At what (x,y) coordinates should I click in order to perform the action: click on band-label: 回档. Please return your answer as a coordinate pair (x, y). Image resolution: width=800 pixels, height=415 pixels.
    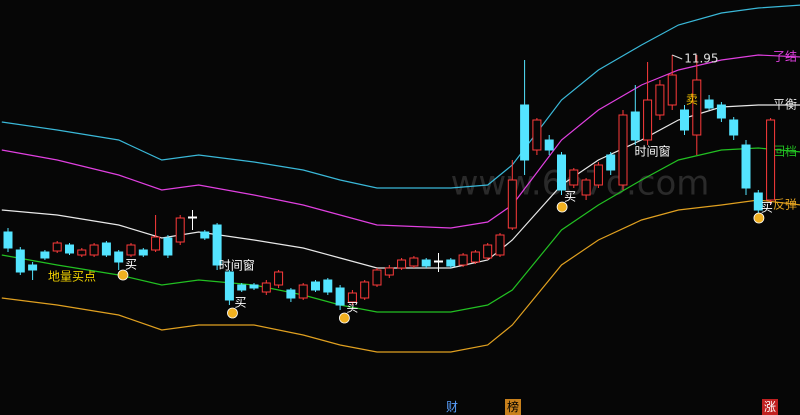
    Looking at the image, I should click on (785, 152).